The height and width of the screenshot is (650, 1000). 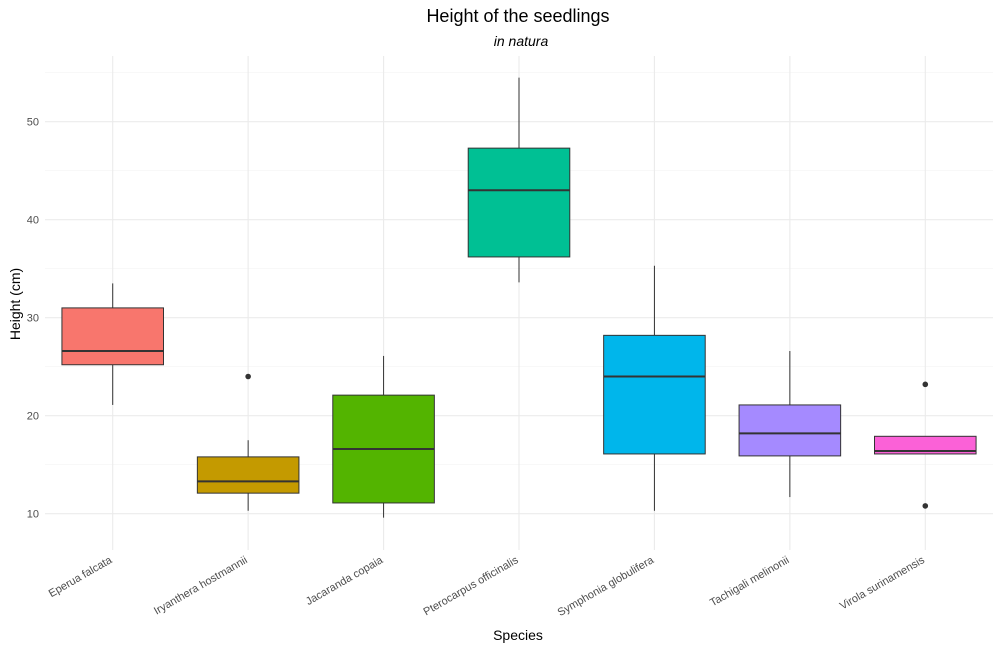 What do you see at coordinates (882, 583) in the screenshot?
I see `x-tick-label: Virola surinamensis` at bounding box center [882, 583].